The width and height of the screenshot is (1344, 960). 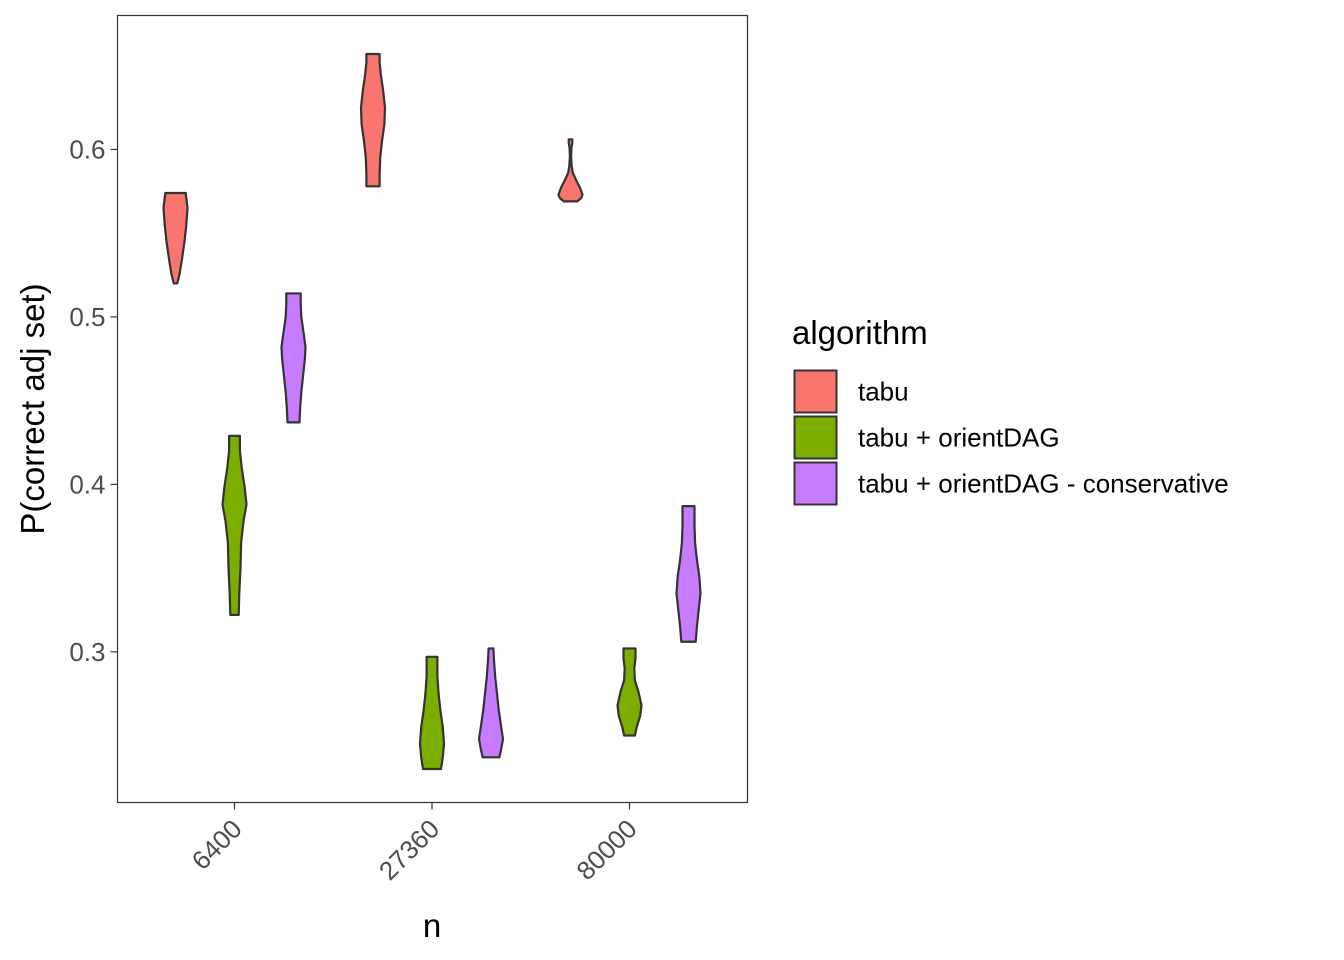 I want to click on y-tick-label: 0.4, so click(x=87, y=484).